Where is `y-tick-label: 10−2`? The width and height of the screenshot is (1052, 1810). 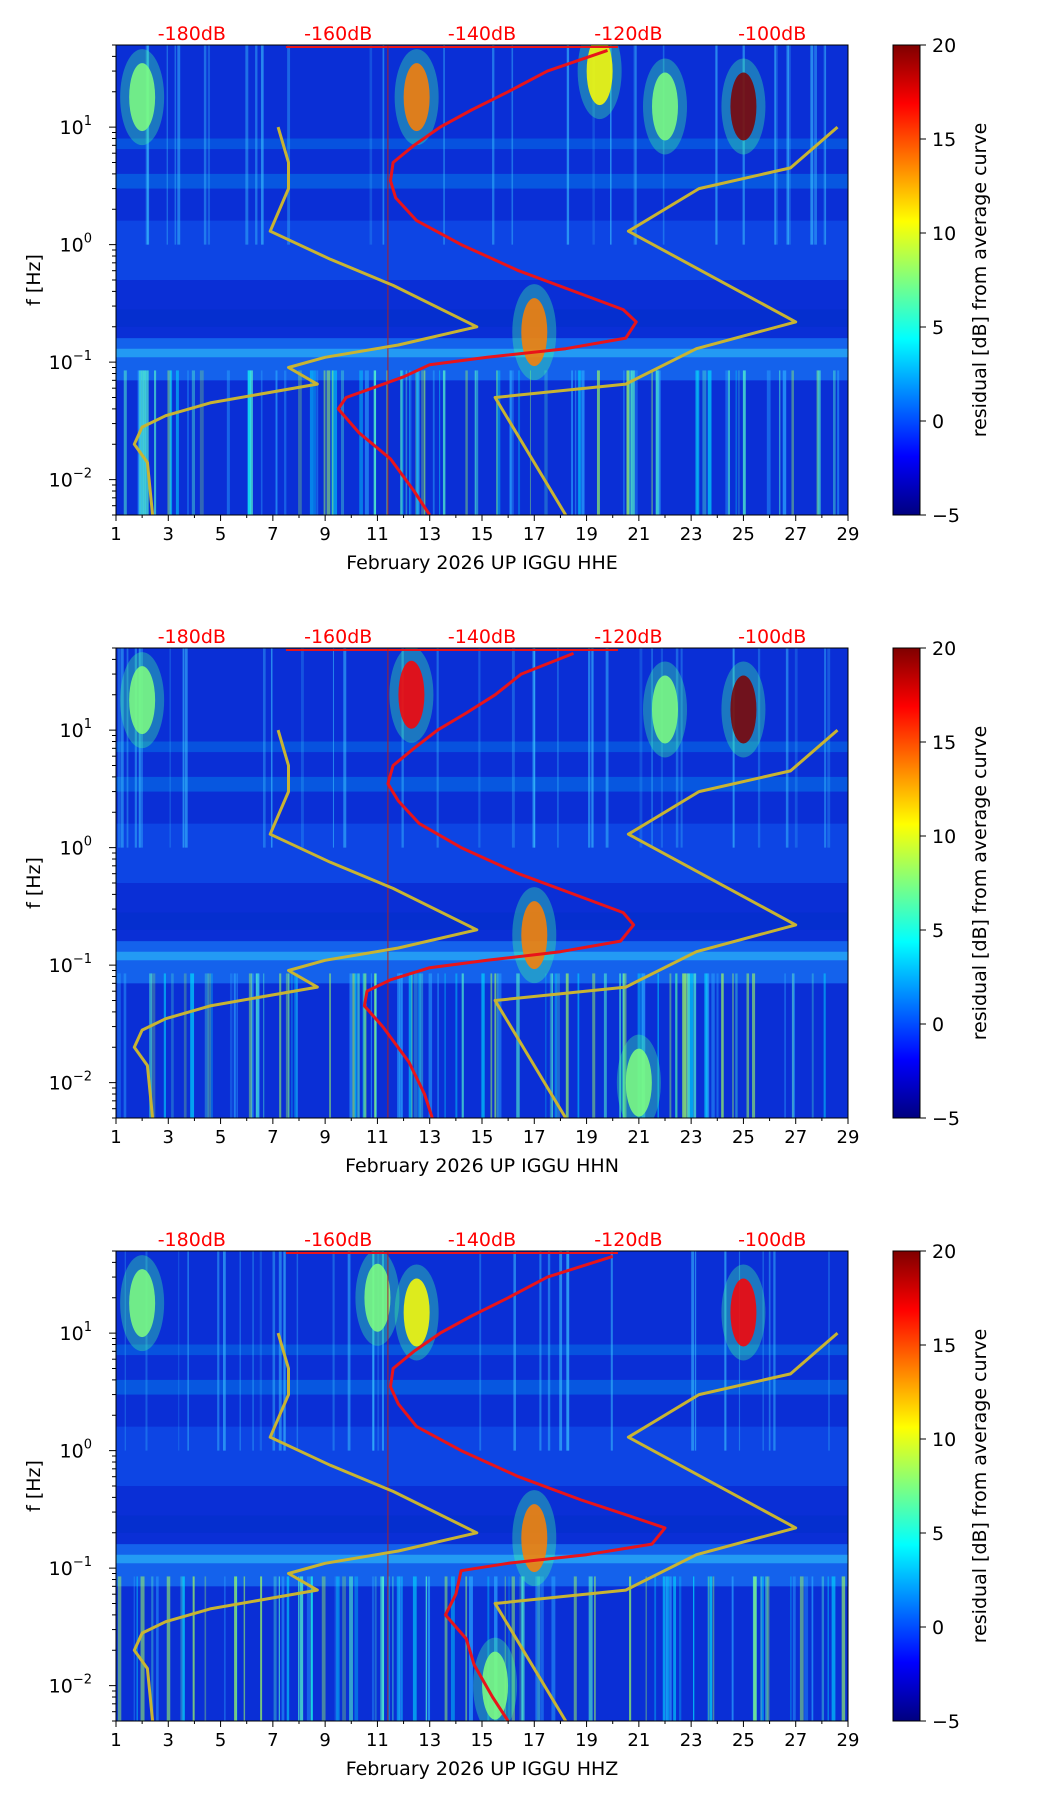
y-tick-label: 10−2 is located at coordinates (70, 1082).